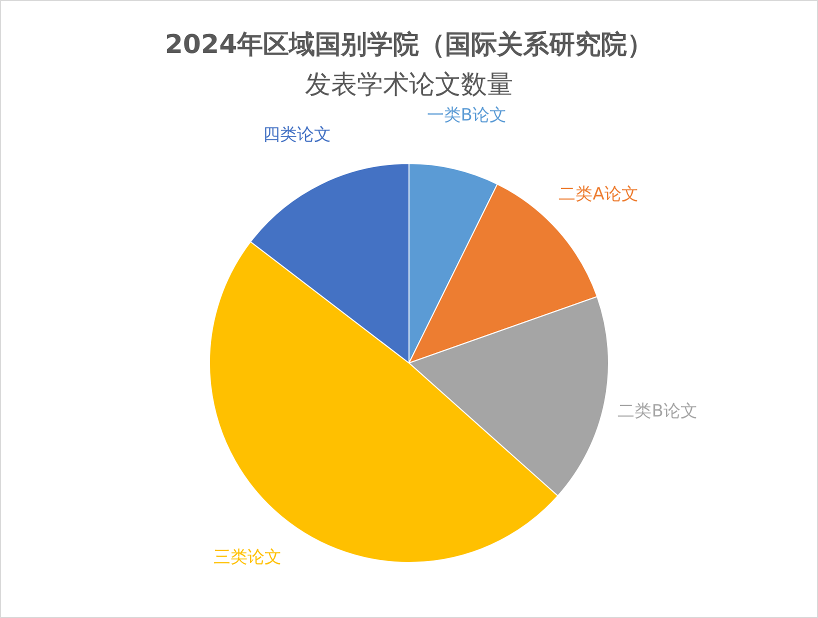  What do you see at coordinates (248, 558) in the screenshot?
I see `slice-label: 三类论文` at bounding box center [248, 558].